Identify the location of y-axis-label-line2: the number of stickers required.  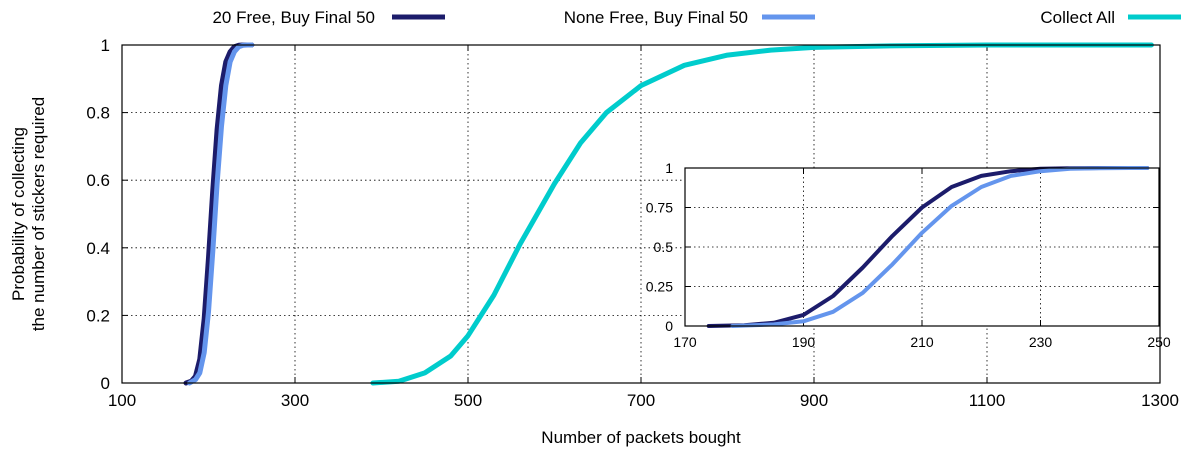
(38, 214).